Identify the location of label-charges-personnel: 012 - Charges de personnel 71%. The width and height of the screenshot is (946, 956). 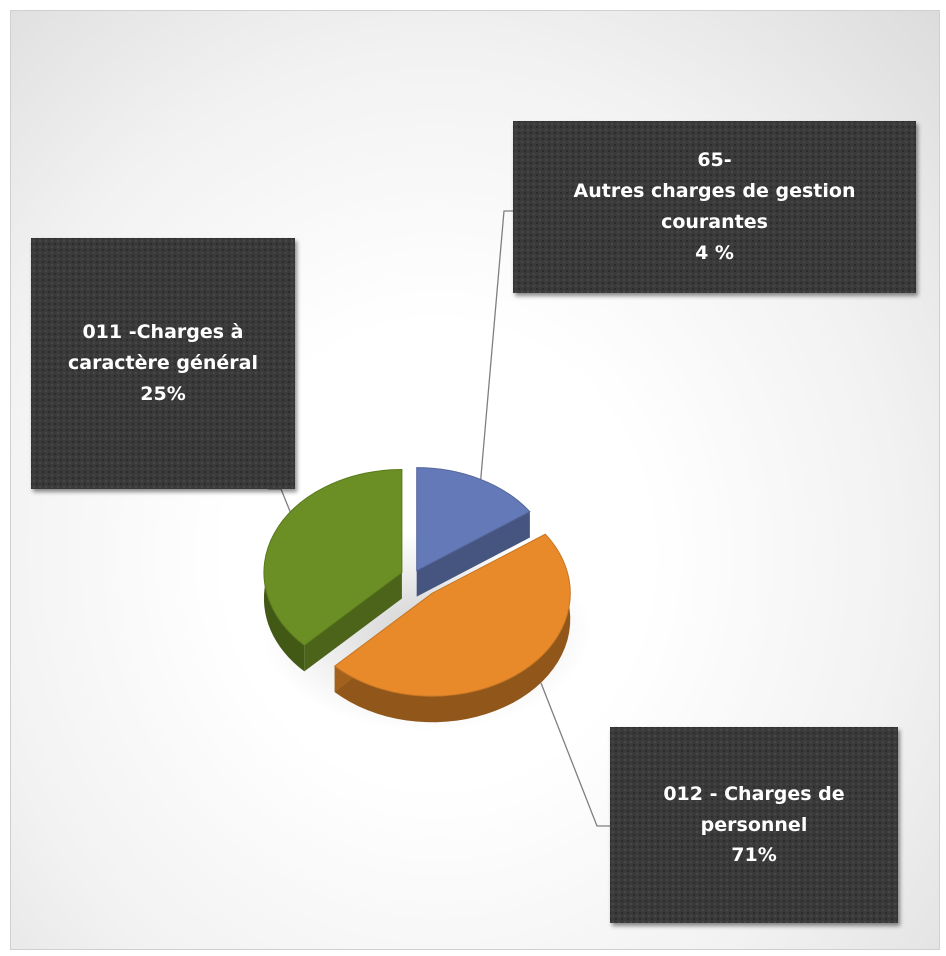
(754, 825).